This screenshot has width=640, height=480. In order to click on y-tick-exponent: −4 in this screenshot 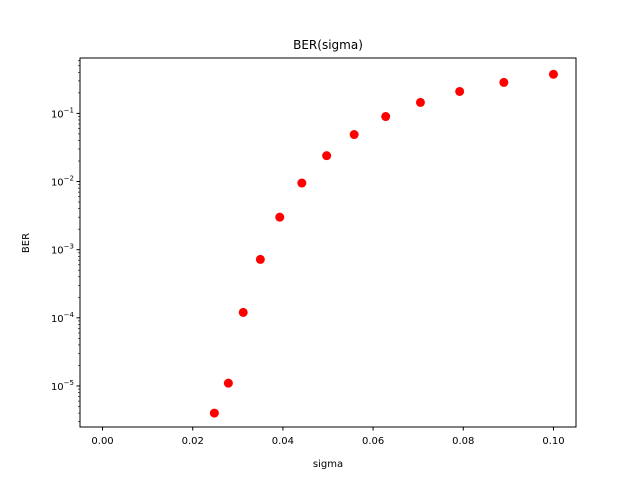, I will do `click(69, 315)`.